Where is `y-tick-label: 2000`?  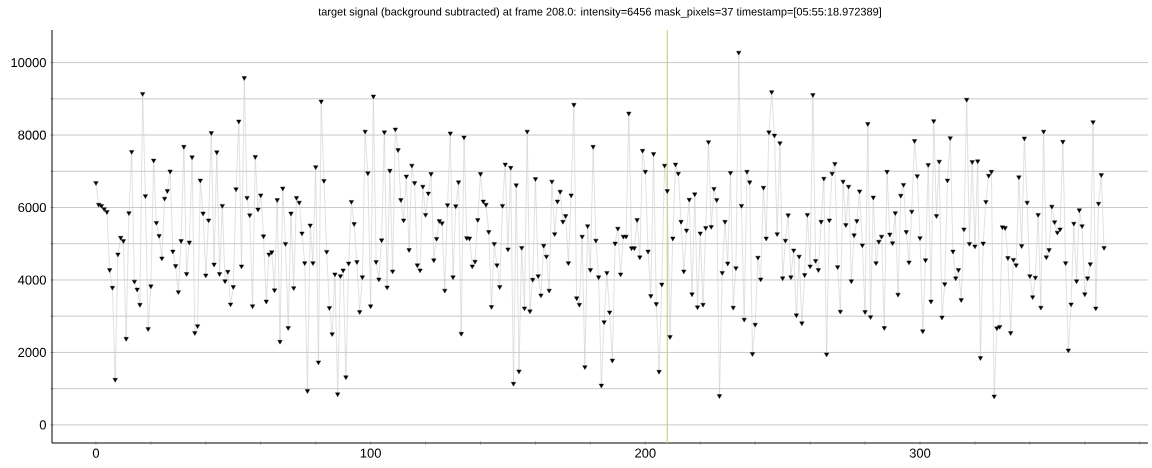
y-tick-label: 2000 is located at coordinates (32, 352).